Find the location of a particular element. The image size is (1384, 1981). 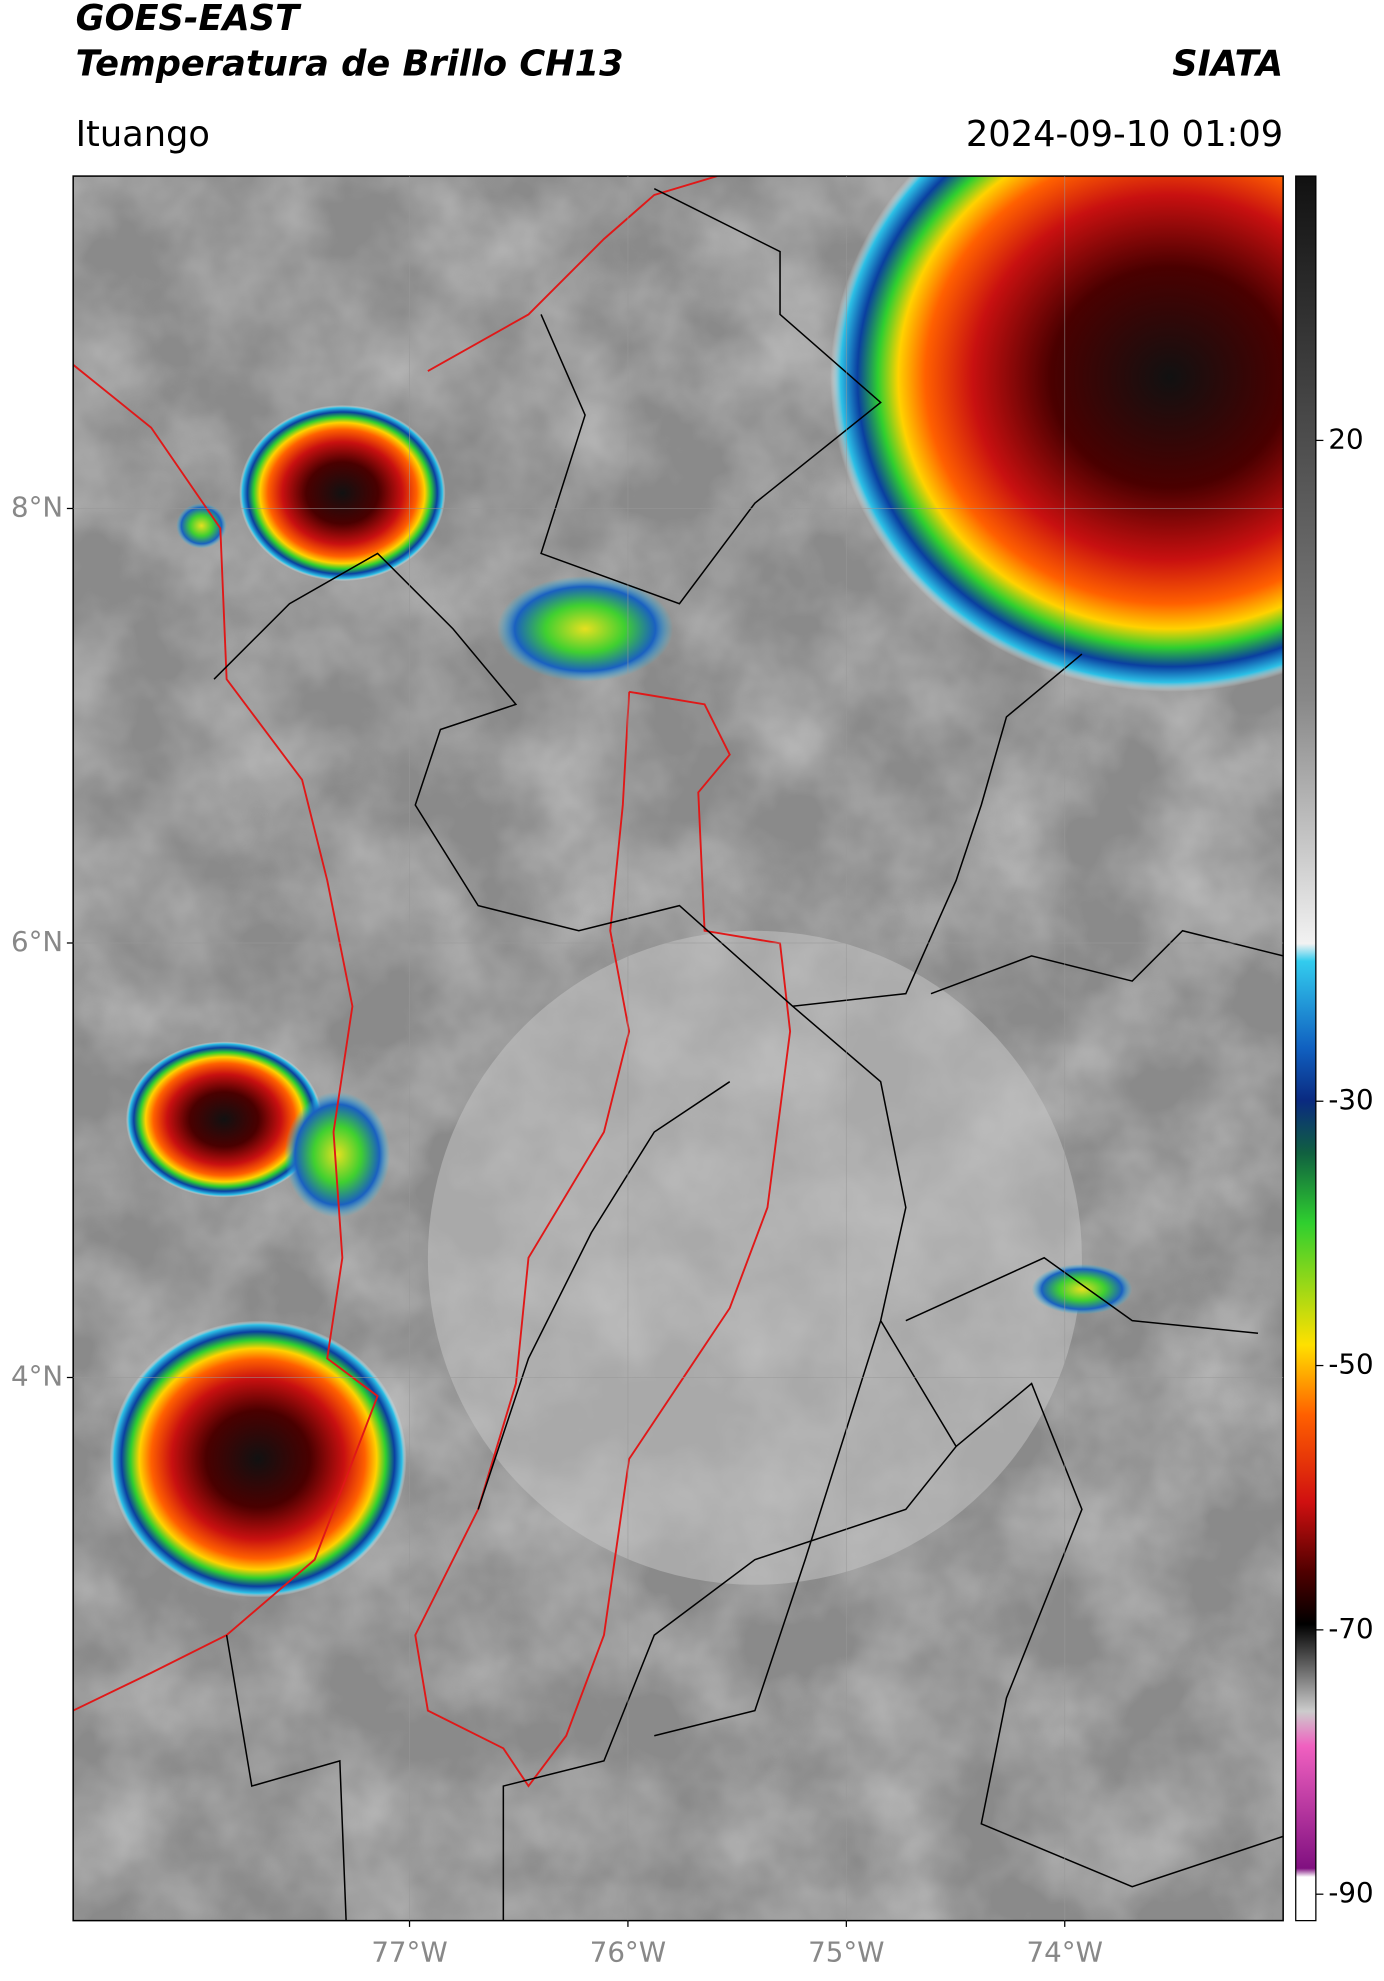

title: GOES-EAST is located at coordinates (189, 19).